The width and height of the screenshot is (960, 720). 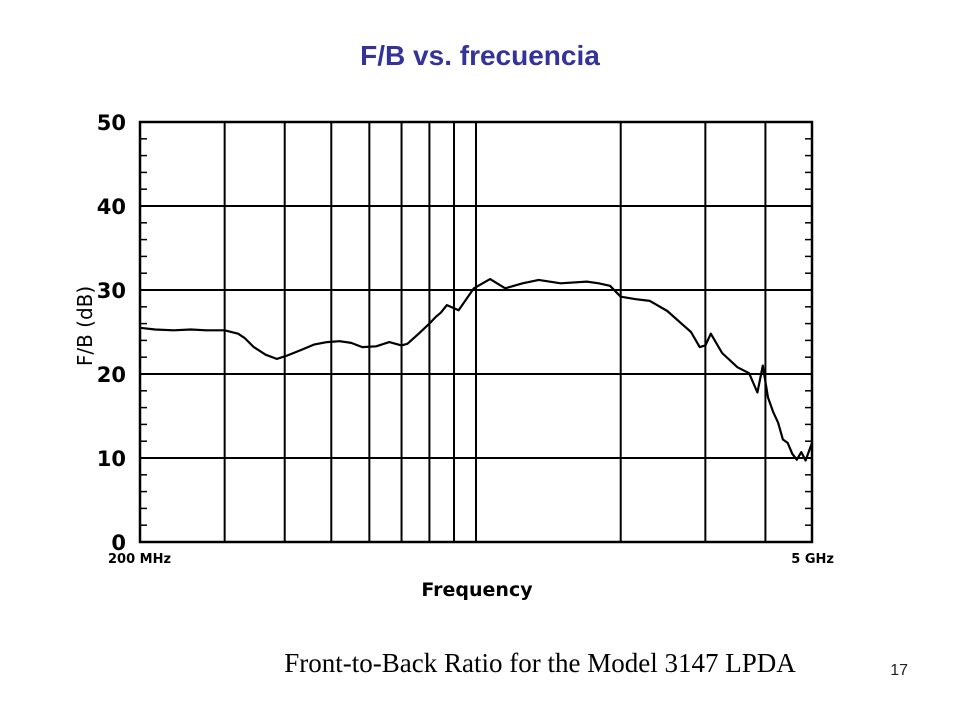 I want to click on page-number: 17, so click(x=899, y=670).